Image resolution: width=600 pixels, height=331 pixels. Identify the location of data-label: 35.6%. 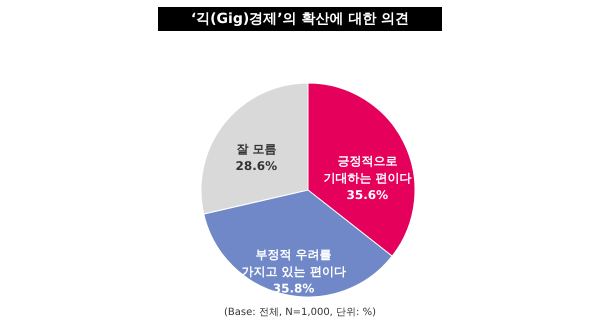
(367, 195).